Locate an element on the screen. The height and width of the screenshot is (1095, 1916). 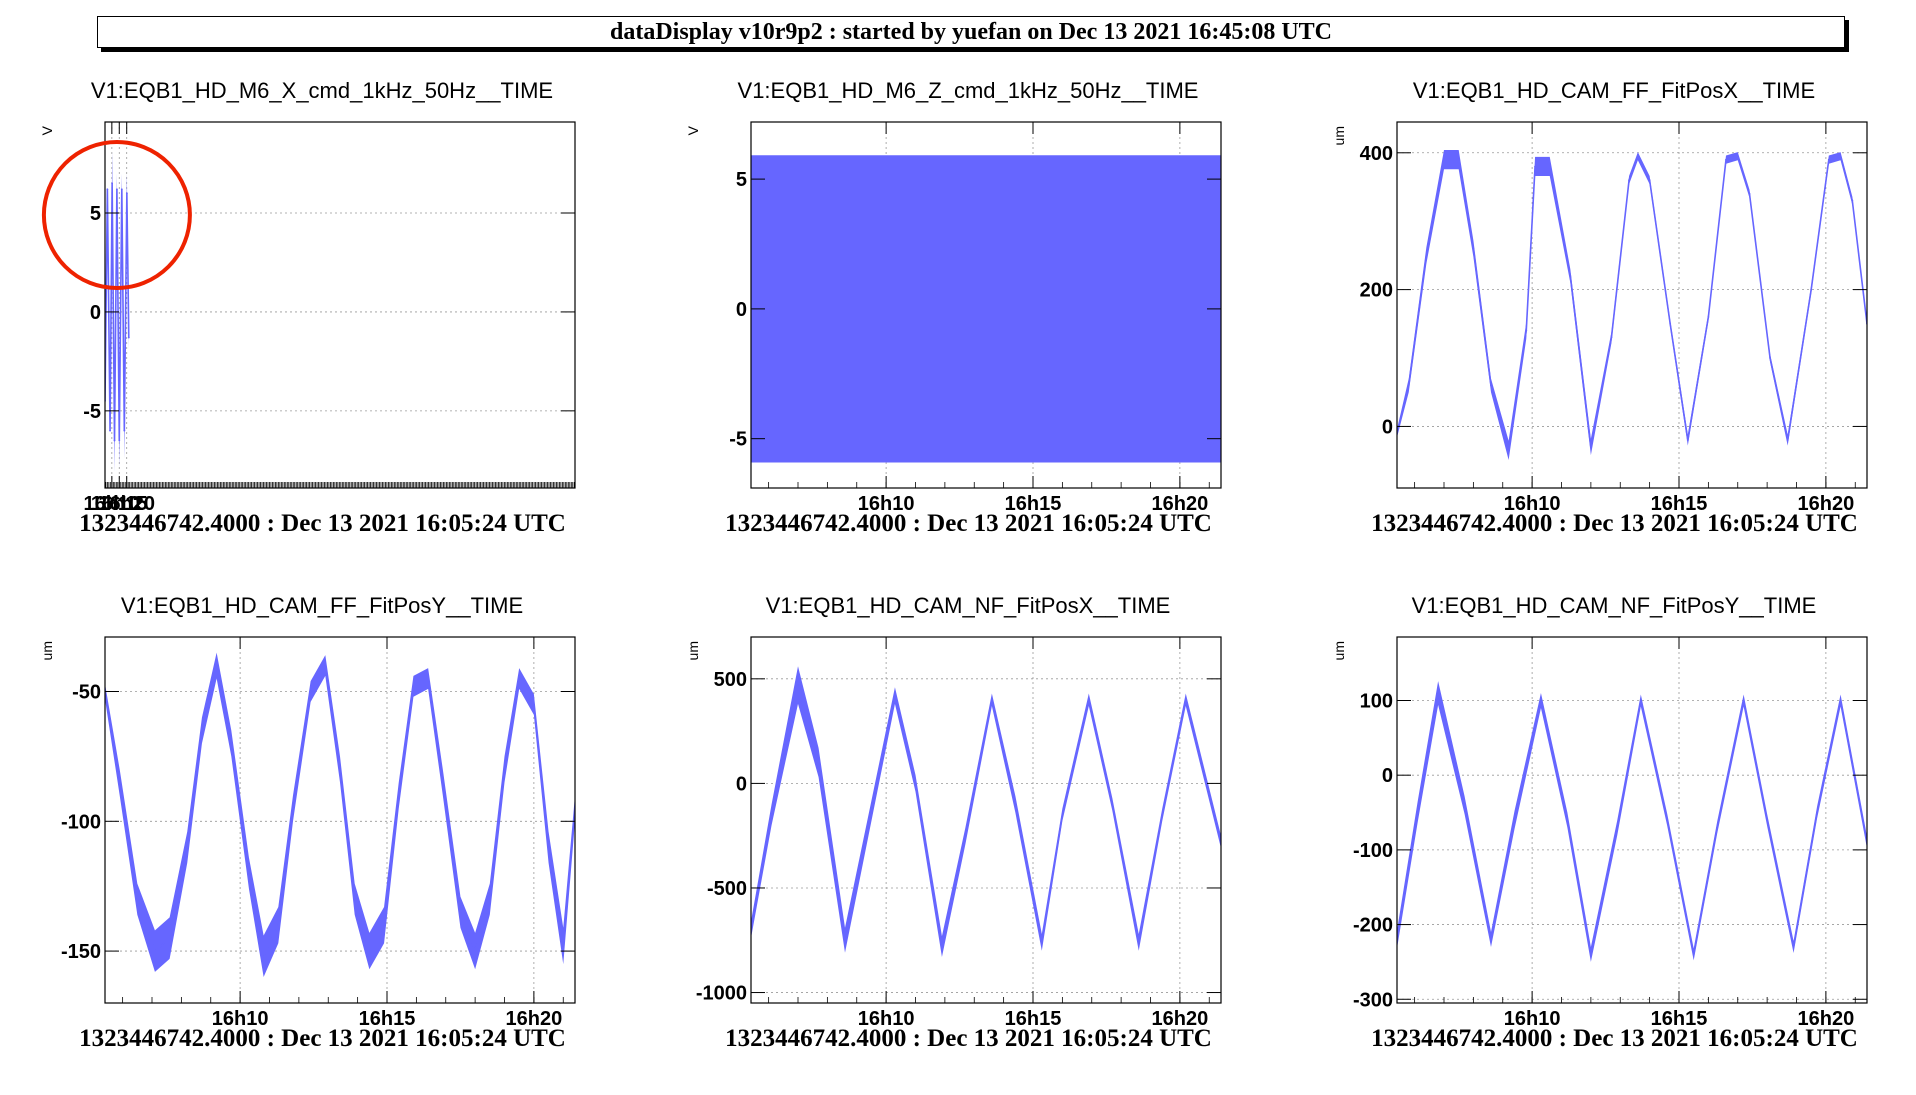
y-tick-label: -200 is located at coordinates (1373, 926).